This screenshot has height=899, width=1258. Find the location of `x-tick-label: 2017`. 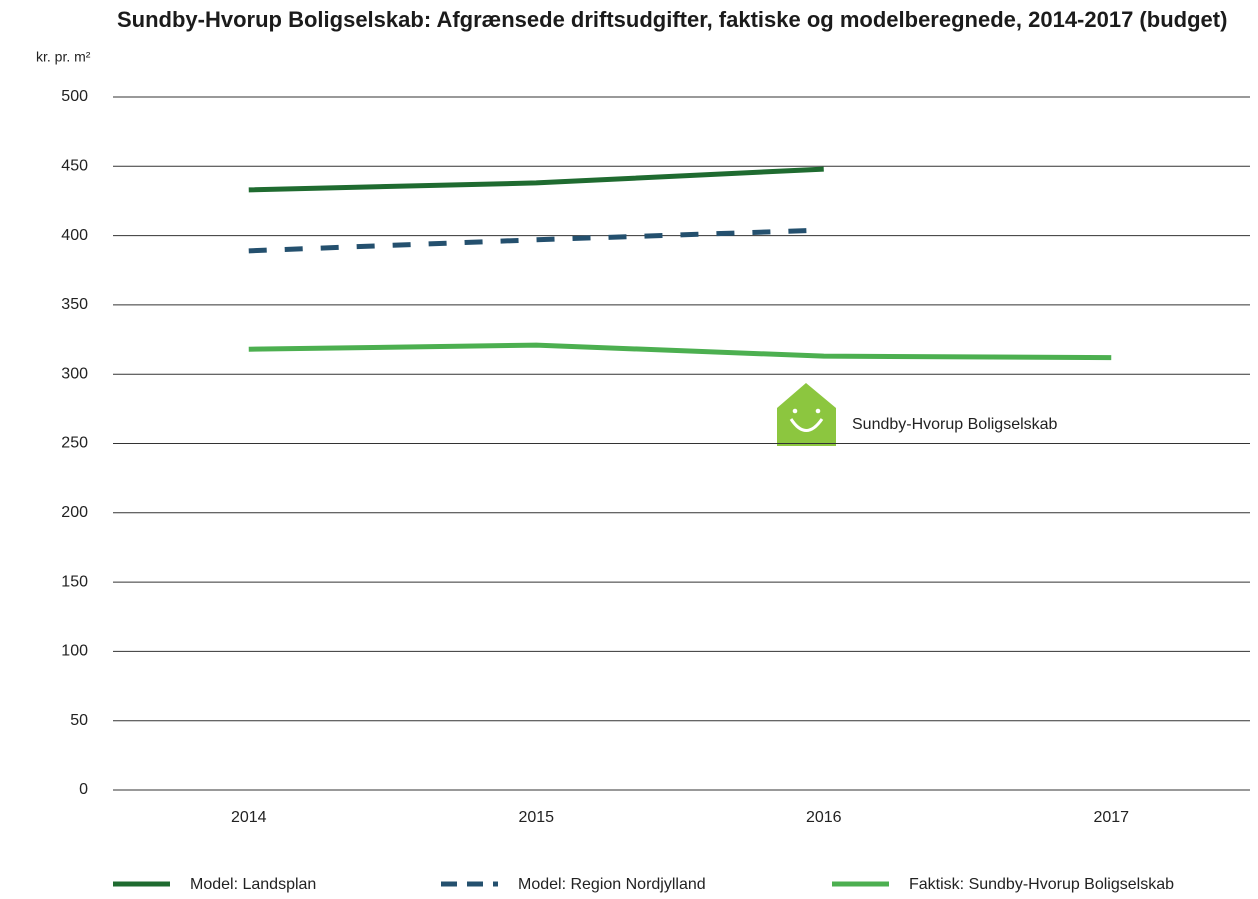

x-tick-label: 2017 is located at coordinates (1111, 817).